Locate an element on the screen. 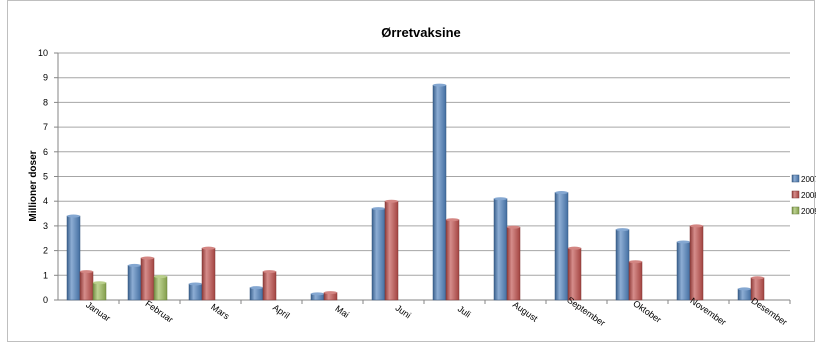 This screenshot has height=347, width=816. y-tick-label: 7 is located at coordinates (45, 127).